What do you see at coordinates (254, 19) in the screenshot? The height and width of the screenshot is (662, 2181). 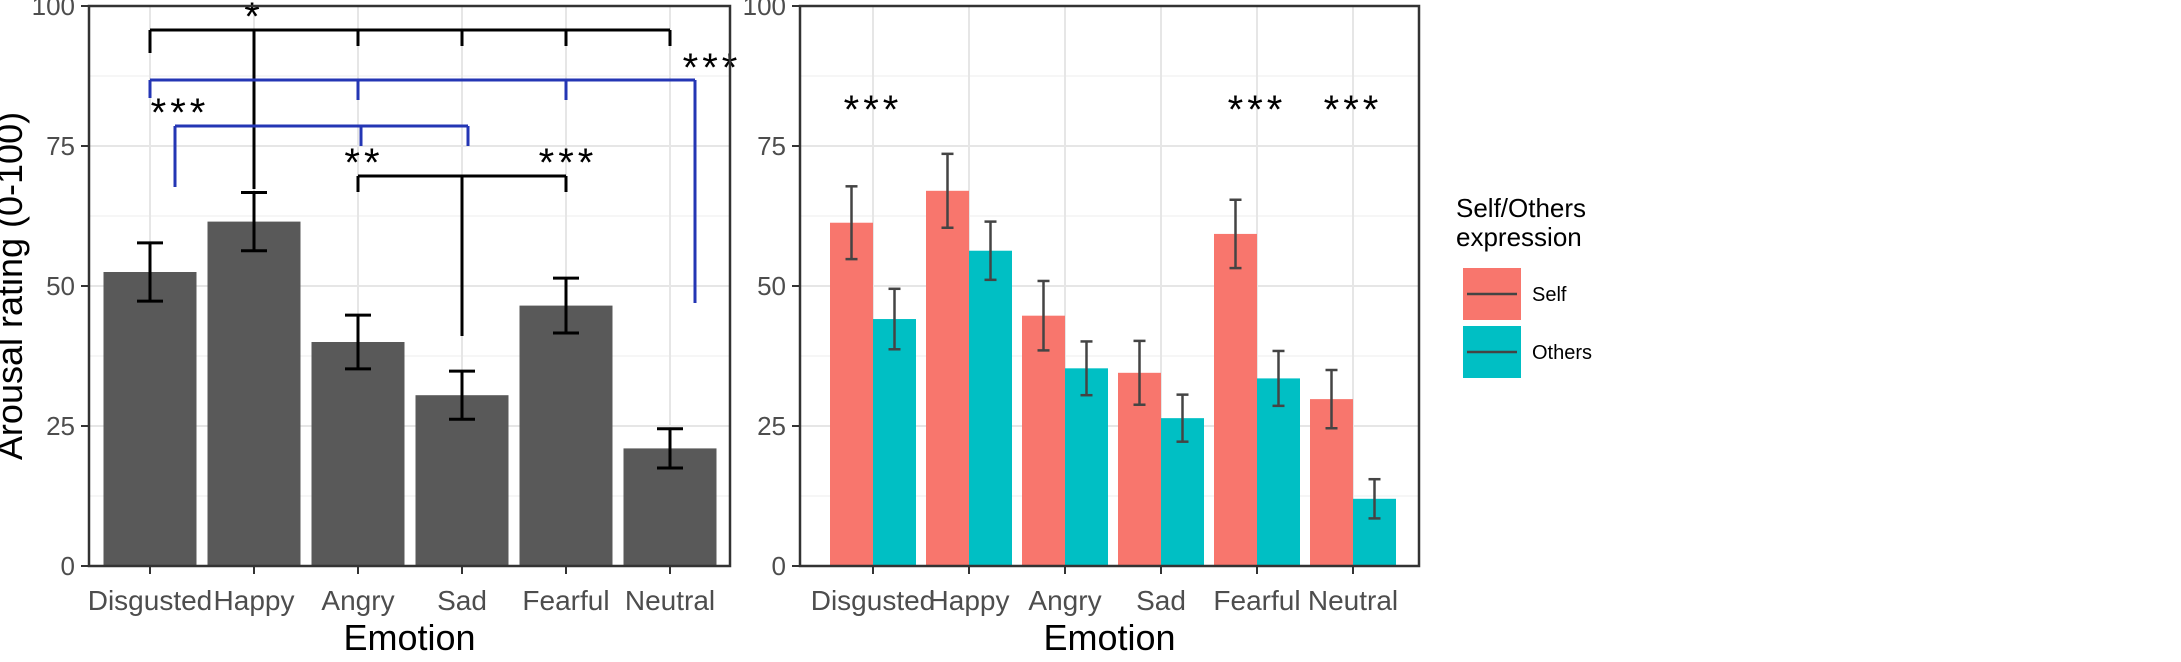 I see `sig-label: *` at bounding box center [254, 19].